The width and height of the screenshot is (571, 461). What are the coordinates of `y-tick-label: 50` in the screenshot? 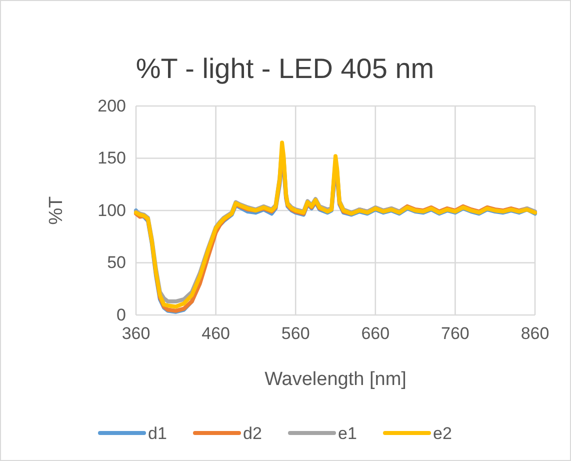 It's located at (116, 262).